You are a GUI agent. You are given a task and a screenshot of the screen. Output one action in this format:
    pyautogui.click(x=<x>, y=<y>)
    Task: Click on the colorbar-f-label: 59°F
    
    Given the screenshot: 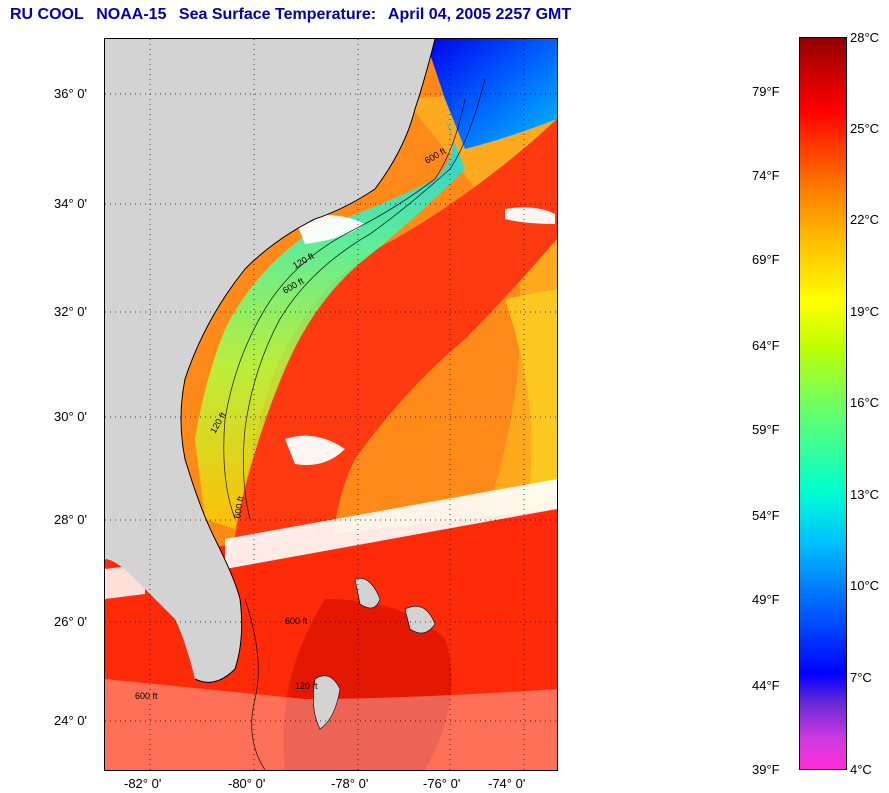 What is the action you would take?
    pyautogui.click(x=766, y=429)
    